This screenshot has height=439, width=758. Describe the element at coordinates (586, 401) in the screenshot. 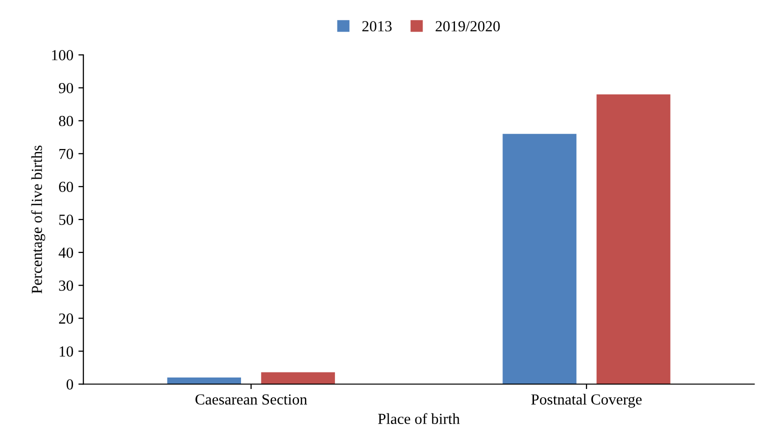

I see `x-tick-label: Postnatal Coverge` at that location.